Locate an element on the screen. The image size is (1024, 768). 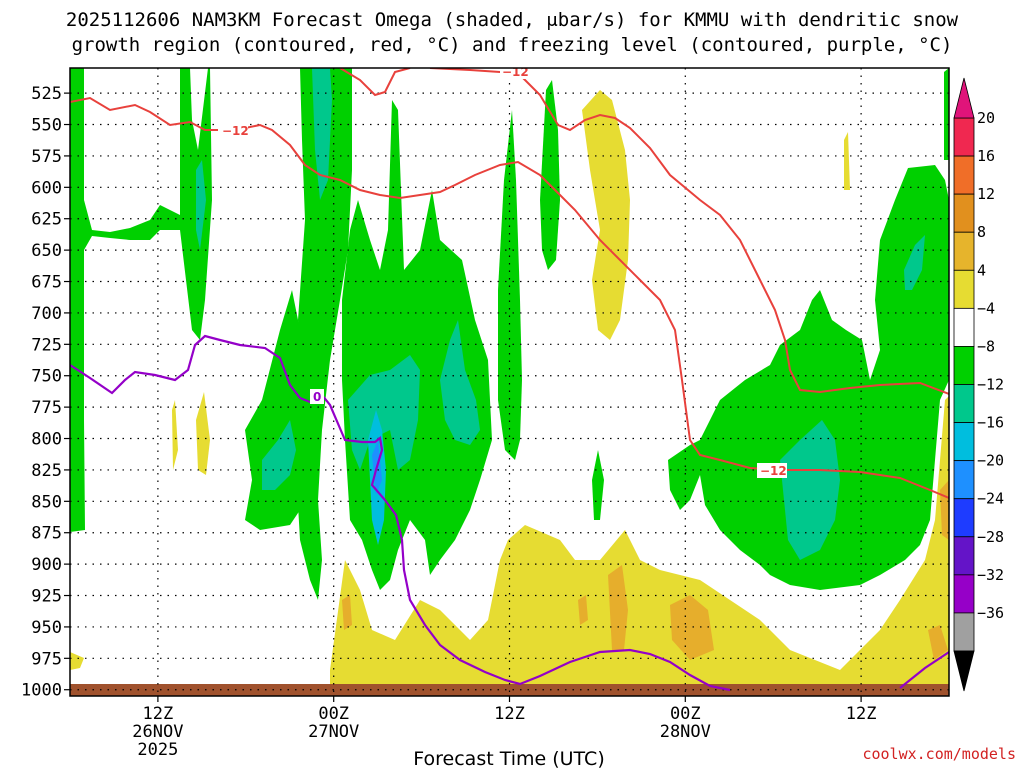
colorbar-label: 12 is located at coordinates (986, 194).